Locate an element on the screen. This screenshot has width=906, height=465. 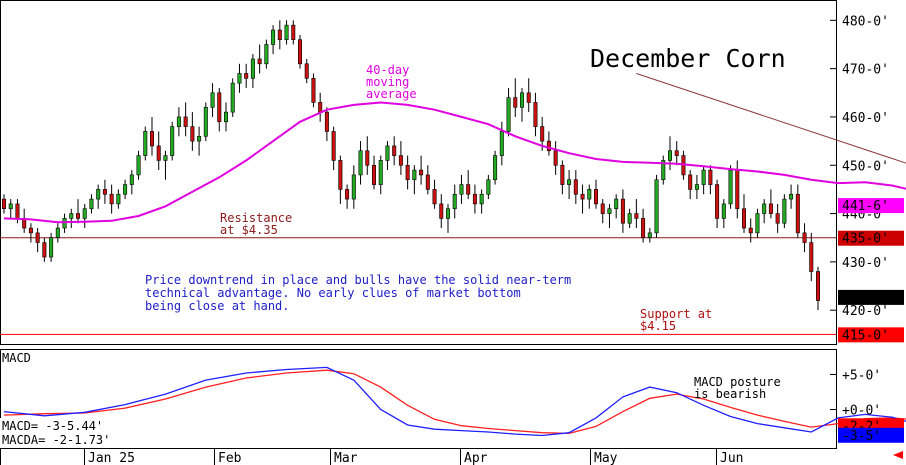
chart-title: December Corn is located at coordinates (688, 58).